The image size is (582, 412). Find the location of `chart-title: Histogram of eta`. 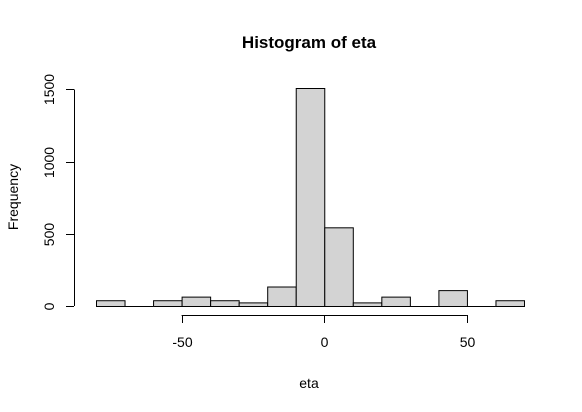

chart-title: Histogram of eta is located at coordinates (309, 42).